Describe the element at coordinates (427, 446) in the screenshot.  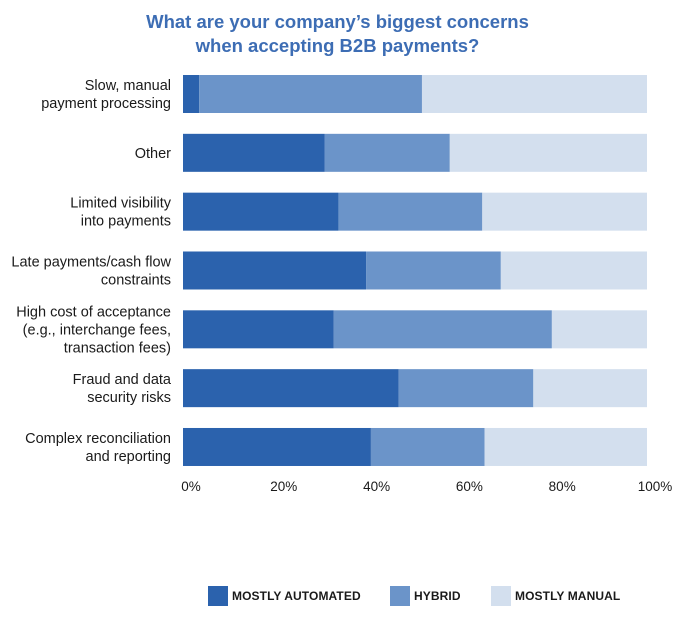
I see `bar-reconciliation-hybrid` at that location.